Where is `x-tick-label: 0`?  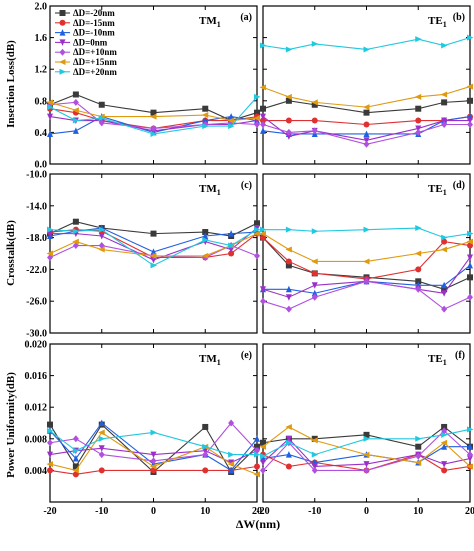
x-tick-label: 0 is located at coordinates (153, 511).